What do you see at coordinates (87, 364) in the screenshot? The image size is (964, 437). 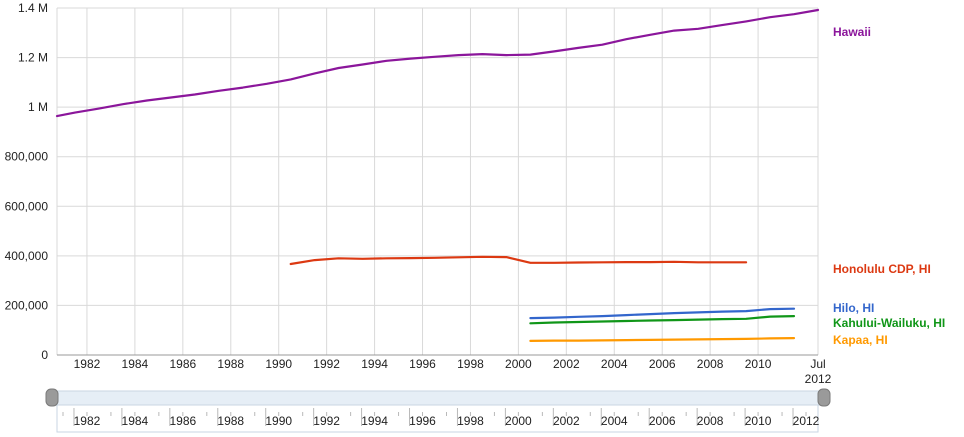 I see `x-tick-label: 1982` at bounding box center [87, 364].